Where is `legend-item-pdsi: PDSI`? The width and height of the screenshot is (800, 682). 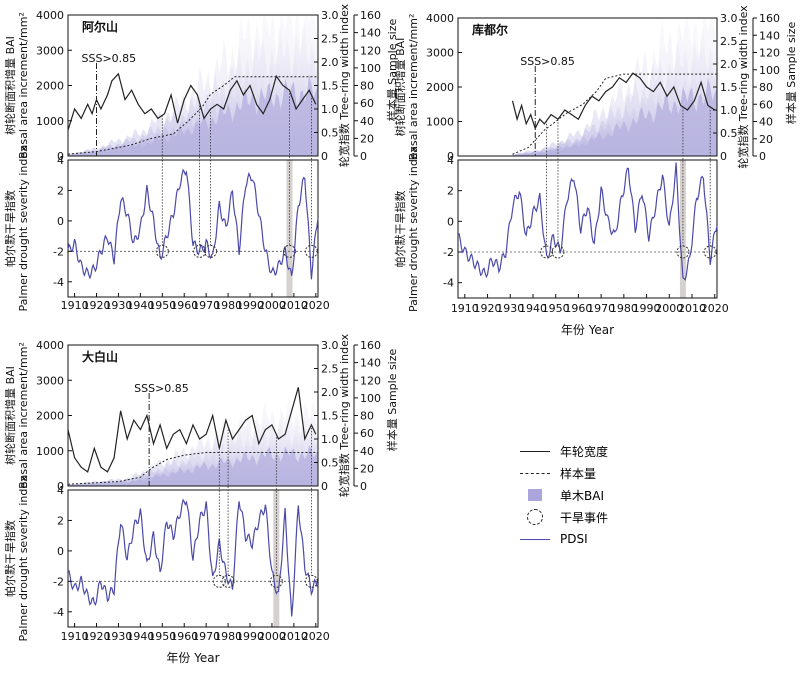 legend-item-pdsi: PDSI is located at coordinates (610, 539).